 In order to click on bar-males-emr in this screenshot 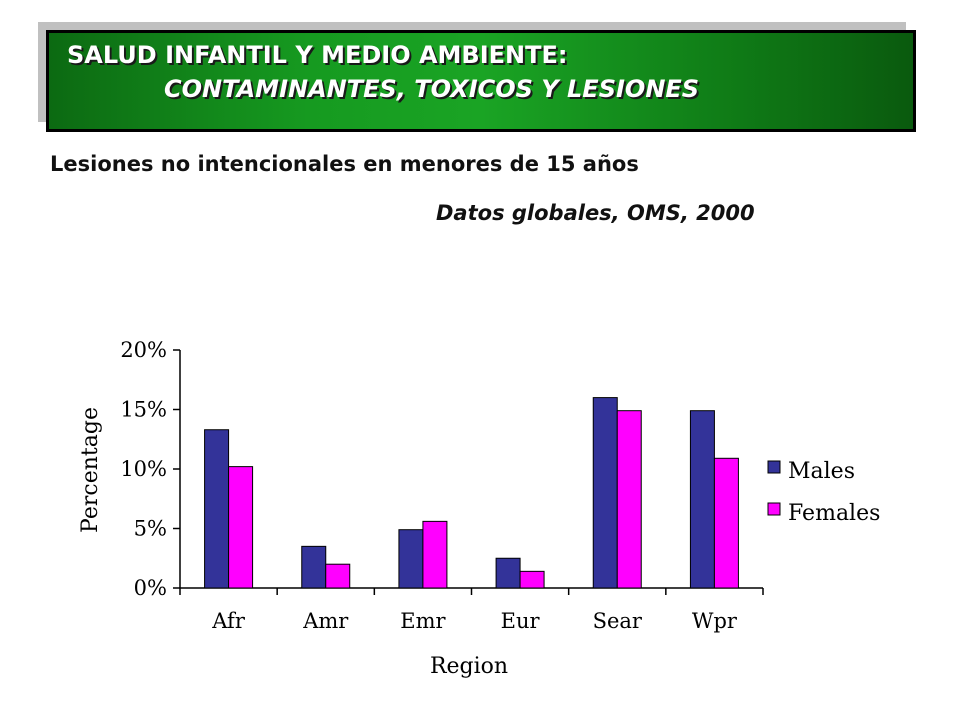, I will do `click(411, 559)`.